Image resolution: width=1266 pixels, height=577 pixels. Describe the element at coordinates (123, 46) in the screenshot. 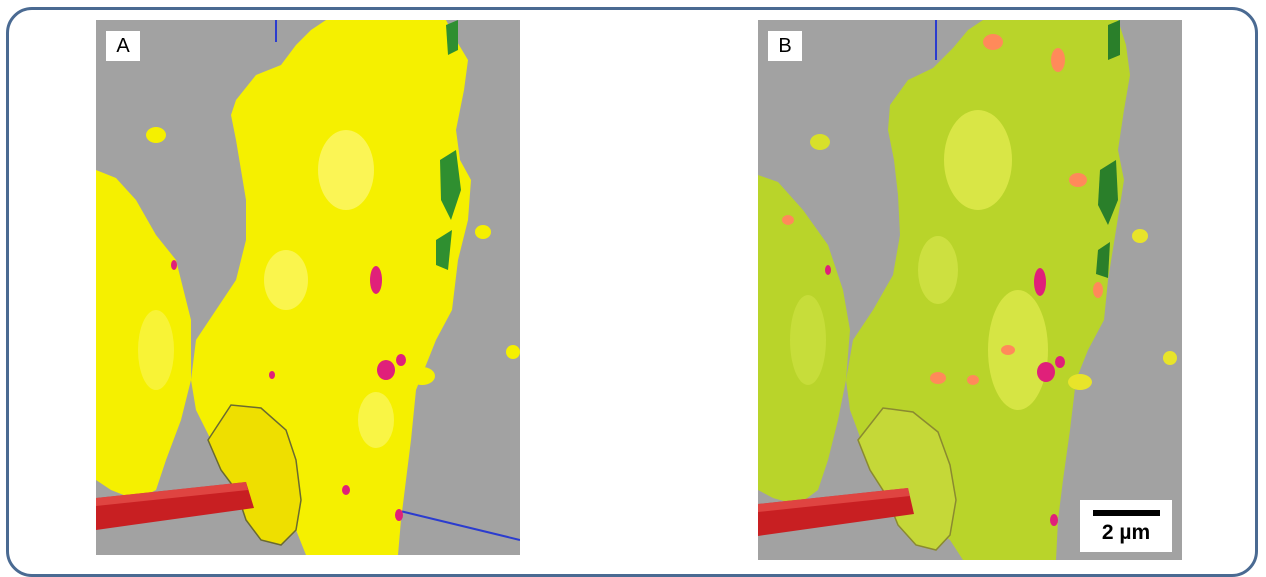

I see `panel-a-label: A` at that location.